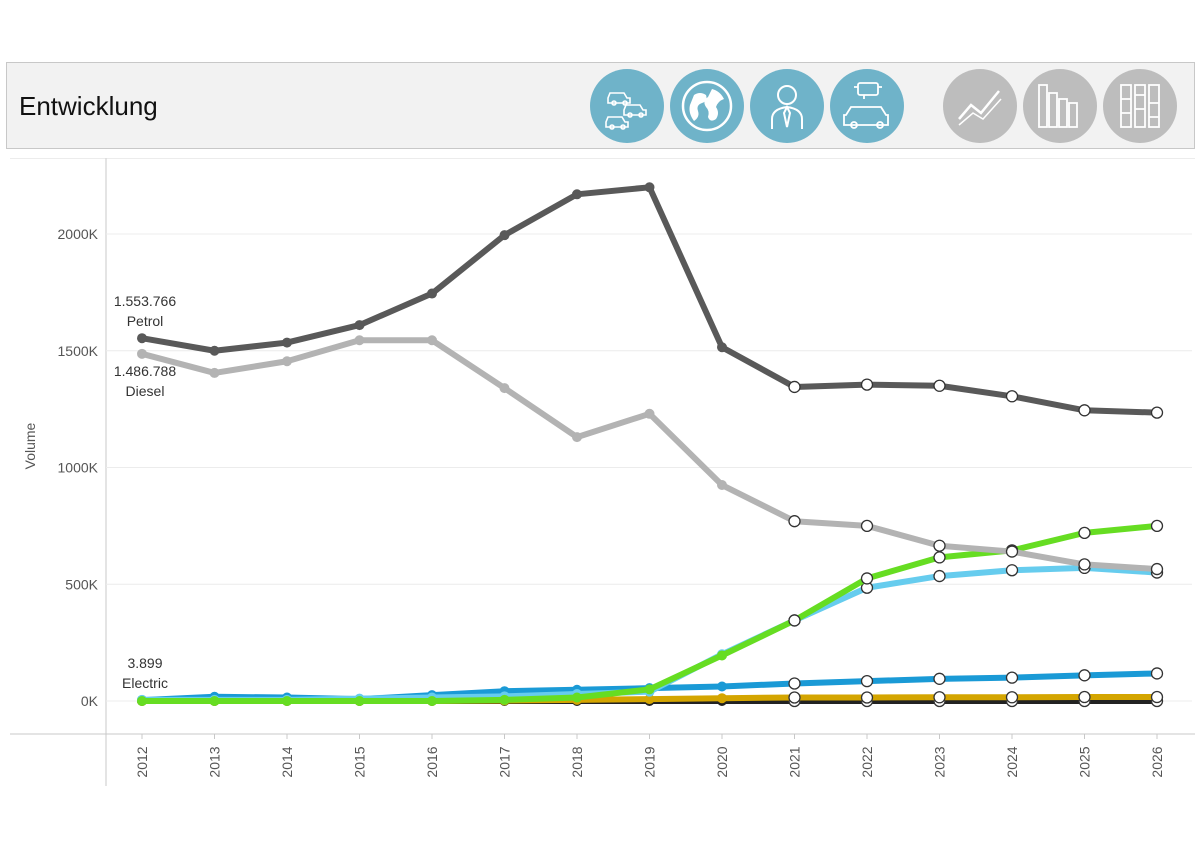 Image resolution: width=1200 pixels, height=860 pixels. I want to click on x-tick-label: 2014, so click(287, 761).